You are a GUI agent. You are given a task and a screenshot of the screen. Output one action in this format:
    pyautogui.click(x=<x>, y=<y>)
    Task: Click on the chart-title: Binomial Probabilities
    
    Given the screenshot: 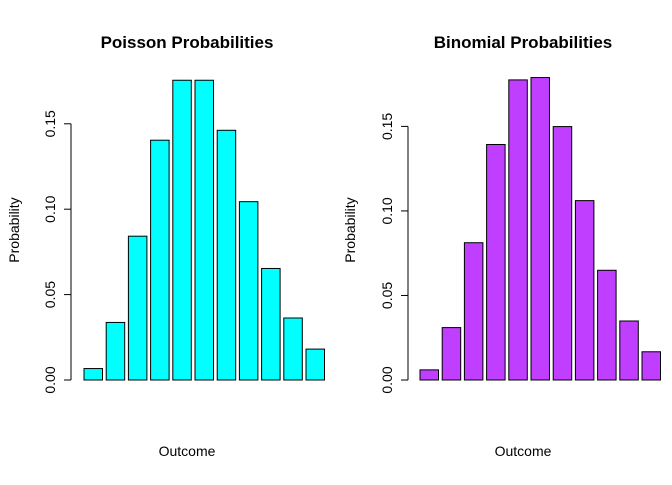 What is the action you would take?
    pyautogui.click(x=523, y=42)
    